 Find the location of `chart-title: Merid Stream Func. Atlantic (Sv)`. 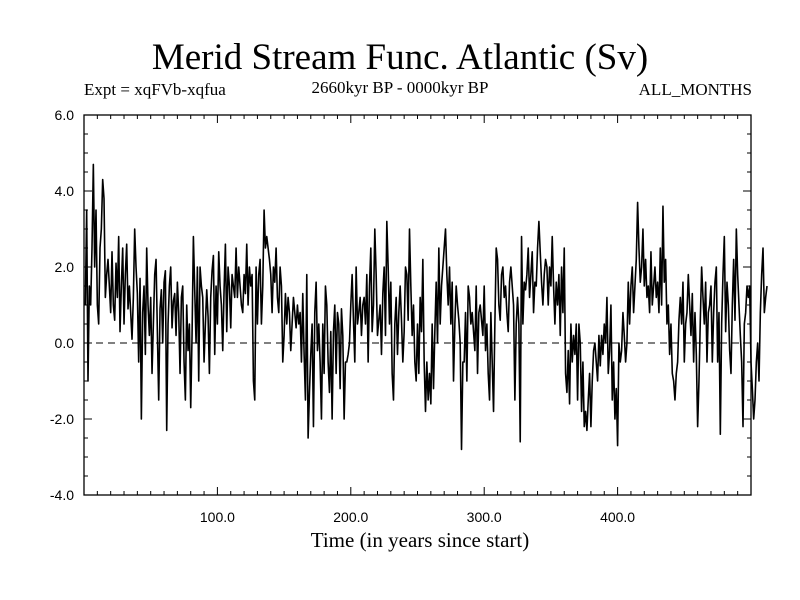

chart-title: Merid Stream Func. Atlantic (Sv) is located at coordinates (400, 57).